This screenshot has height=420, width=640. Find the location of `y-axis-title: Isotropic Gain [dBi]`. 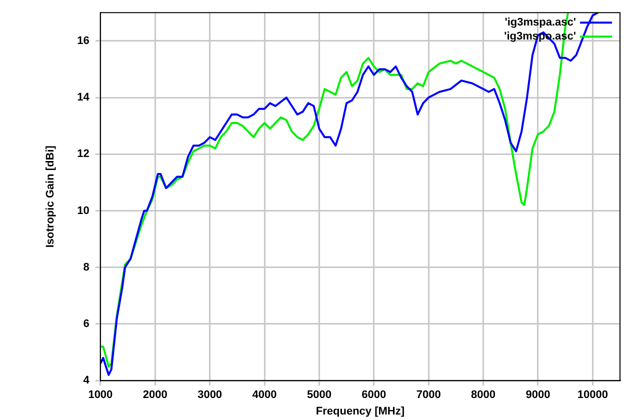

y-axis-title: Isotropic Gain [dBi] is located at coordinates (50, 196).